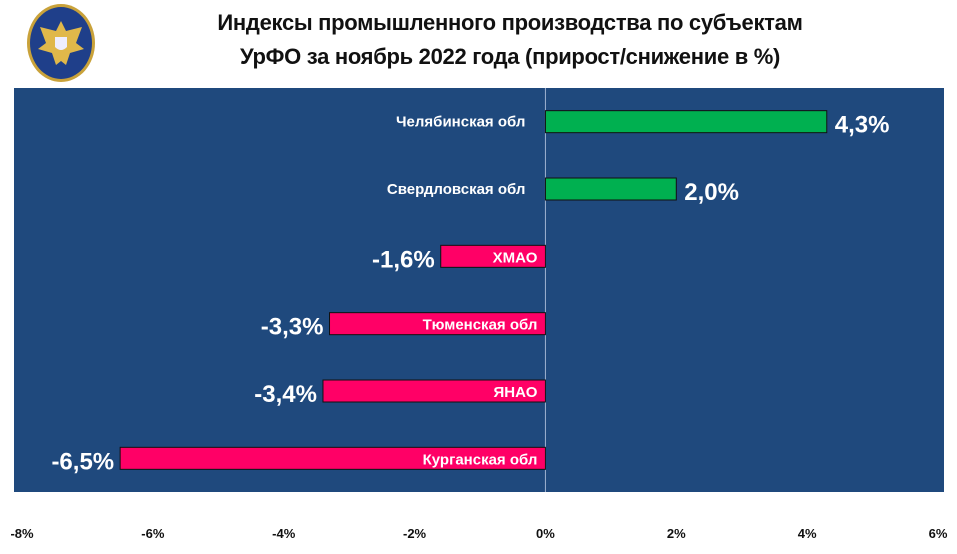 The image size is (957, 554). I want to click on category-label: Тюменская обл, so click(480, 325).